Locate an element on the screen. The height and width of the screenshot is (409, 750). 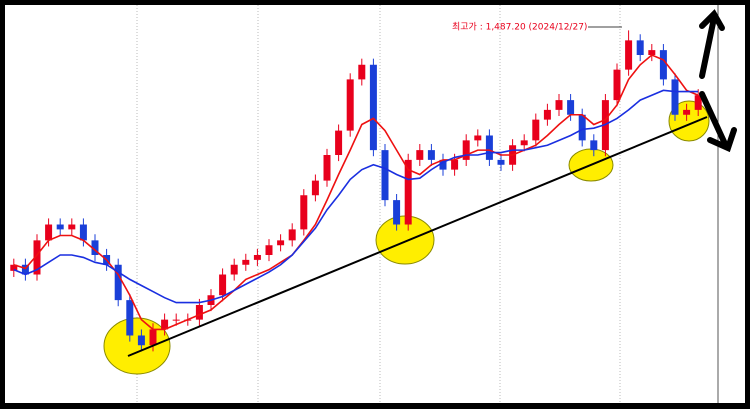
arrows is located at coordinates (718, 81).